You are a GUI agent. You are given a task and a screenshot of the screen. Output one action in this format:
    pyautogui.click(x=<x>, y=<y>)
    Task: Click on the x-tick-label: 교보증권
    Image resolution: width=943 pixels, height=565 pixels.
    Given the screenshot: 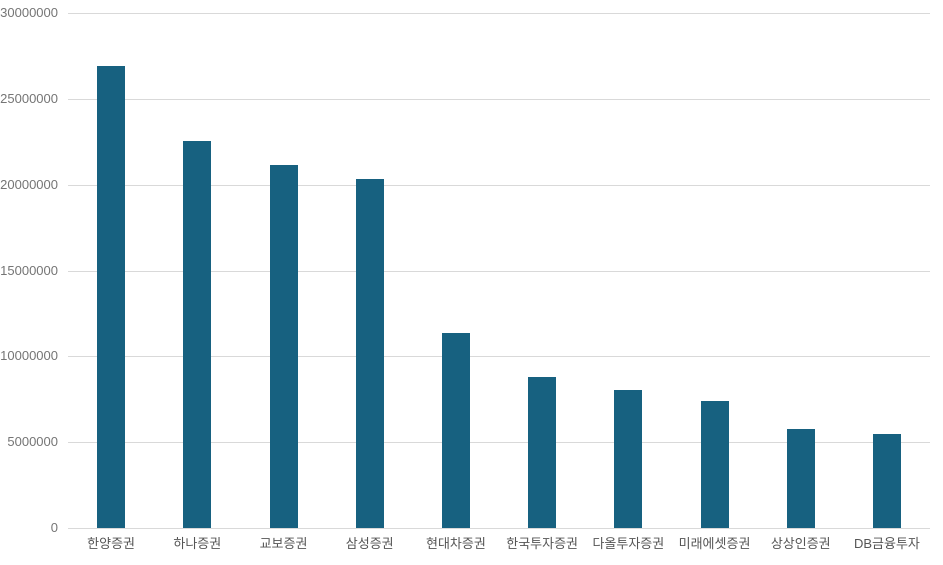 What is the action you would take?
    pyautogui.click(x=283, y=543)
    